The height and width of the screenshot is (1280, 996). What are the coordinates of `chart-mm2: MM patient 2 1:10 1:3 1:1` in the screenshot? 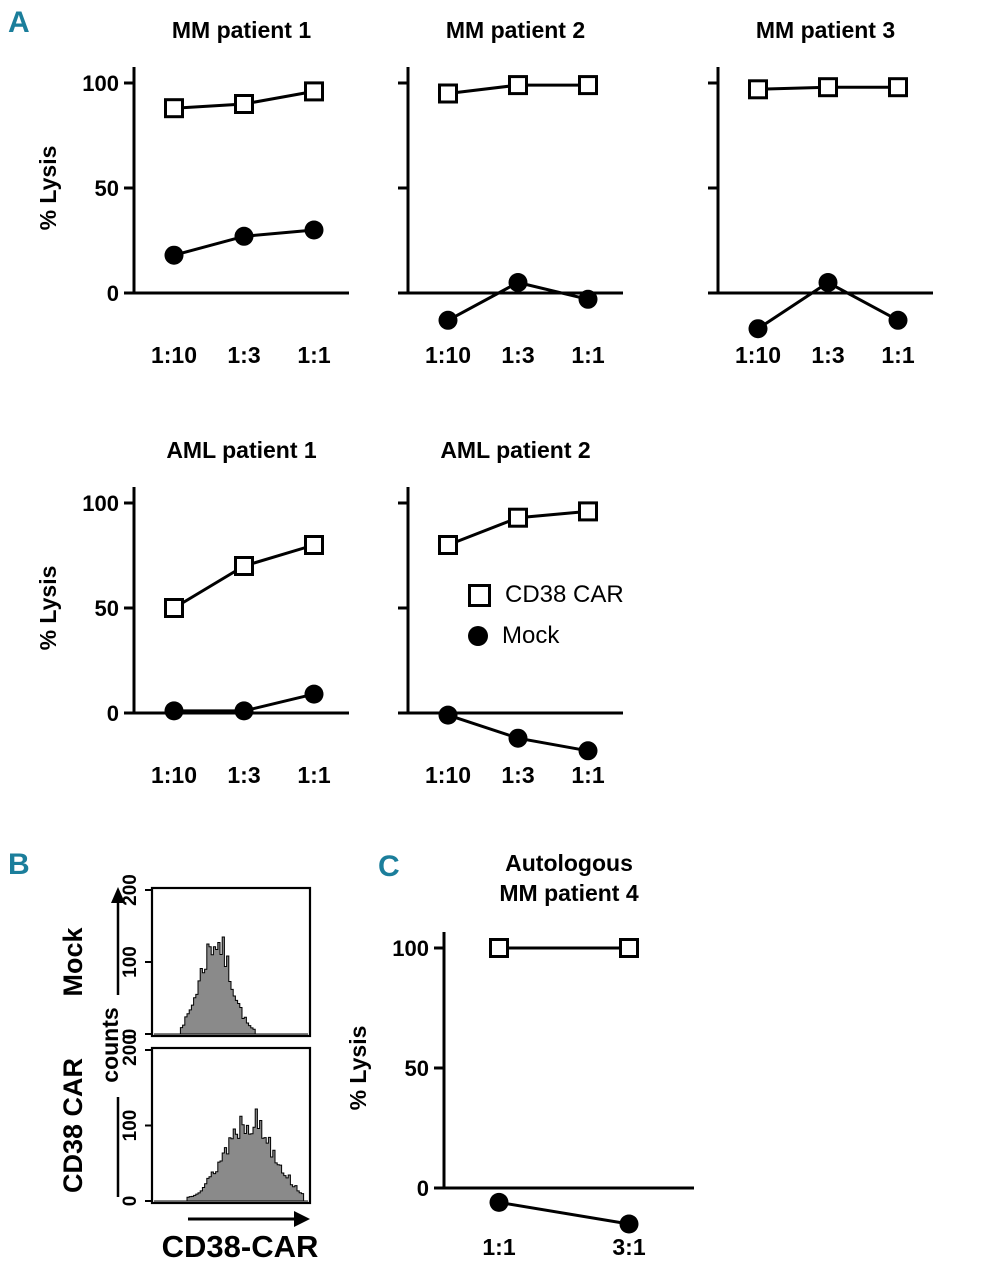 It's located at (510, 192).